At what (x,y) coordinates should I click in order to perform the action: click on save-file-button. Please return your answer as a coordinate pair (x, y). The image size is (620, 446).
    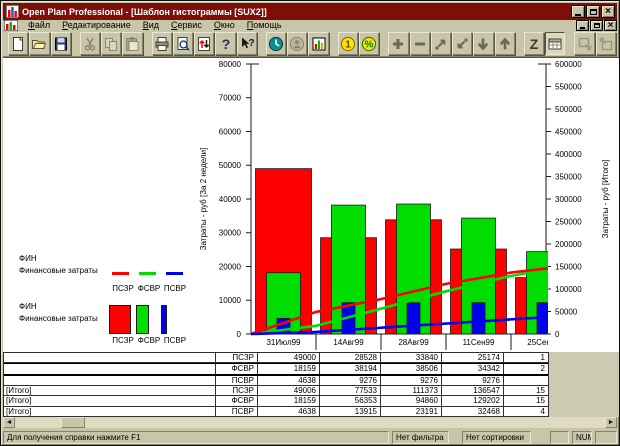
    Looking at the image, I should click on (60, 43).